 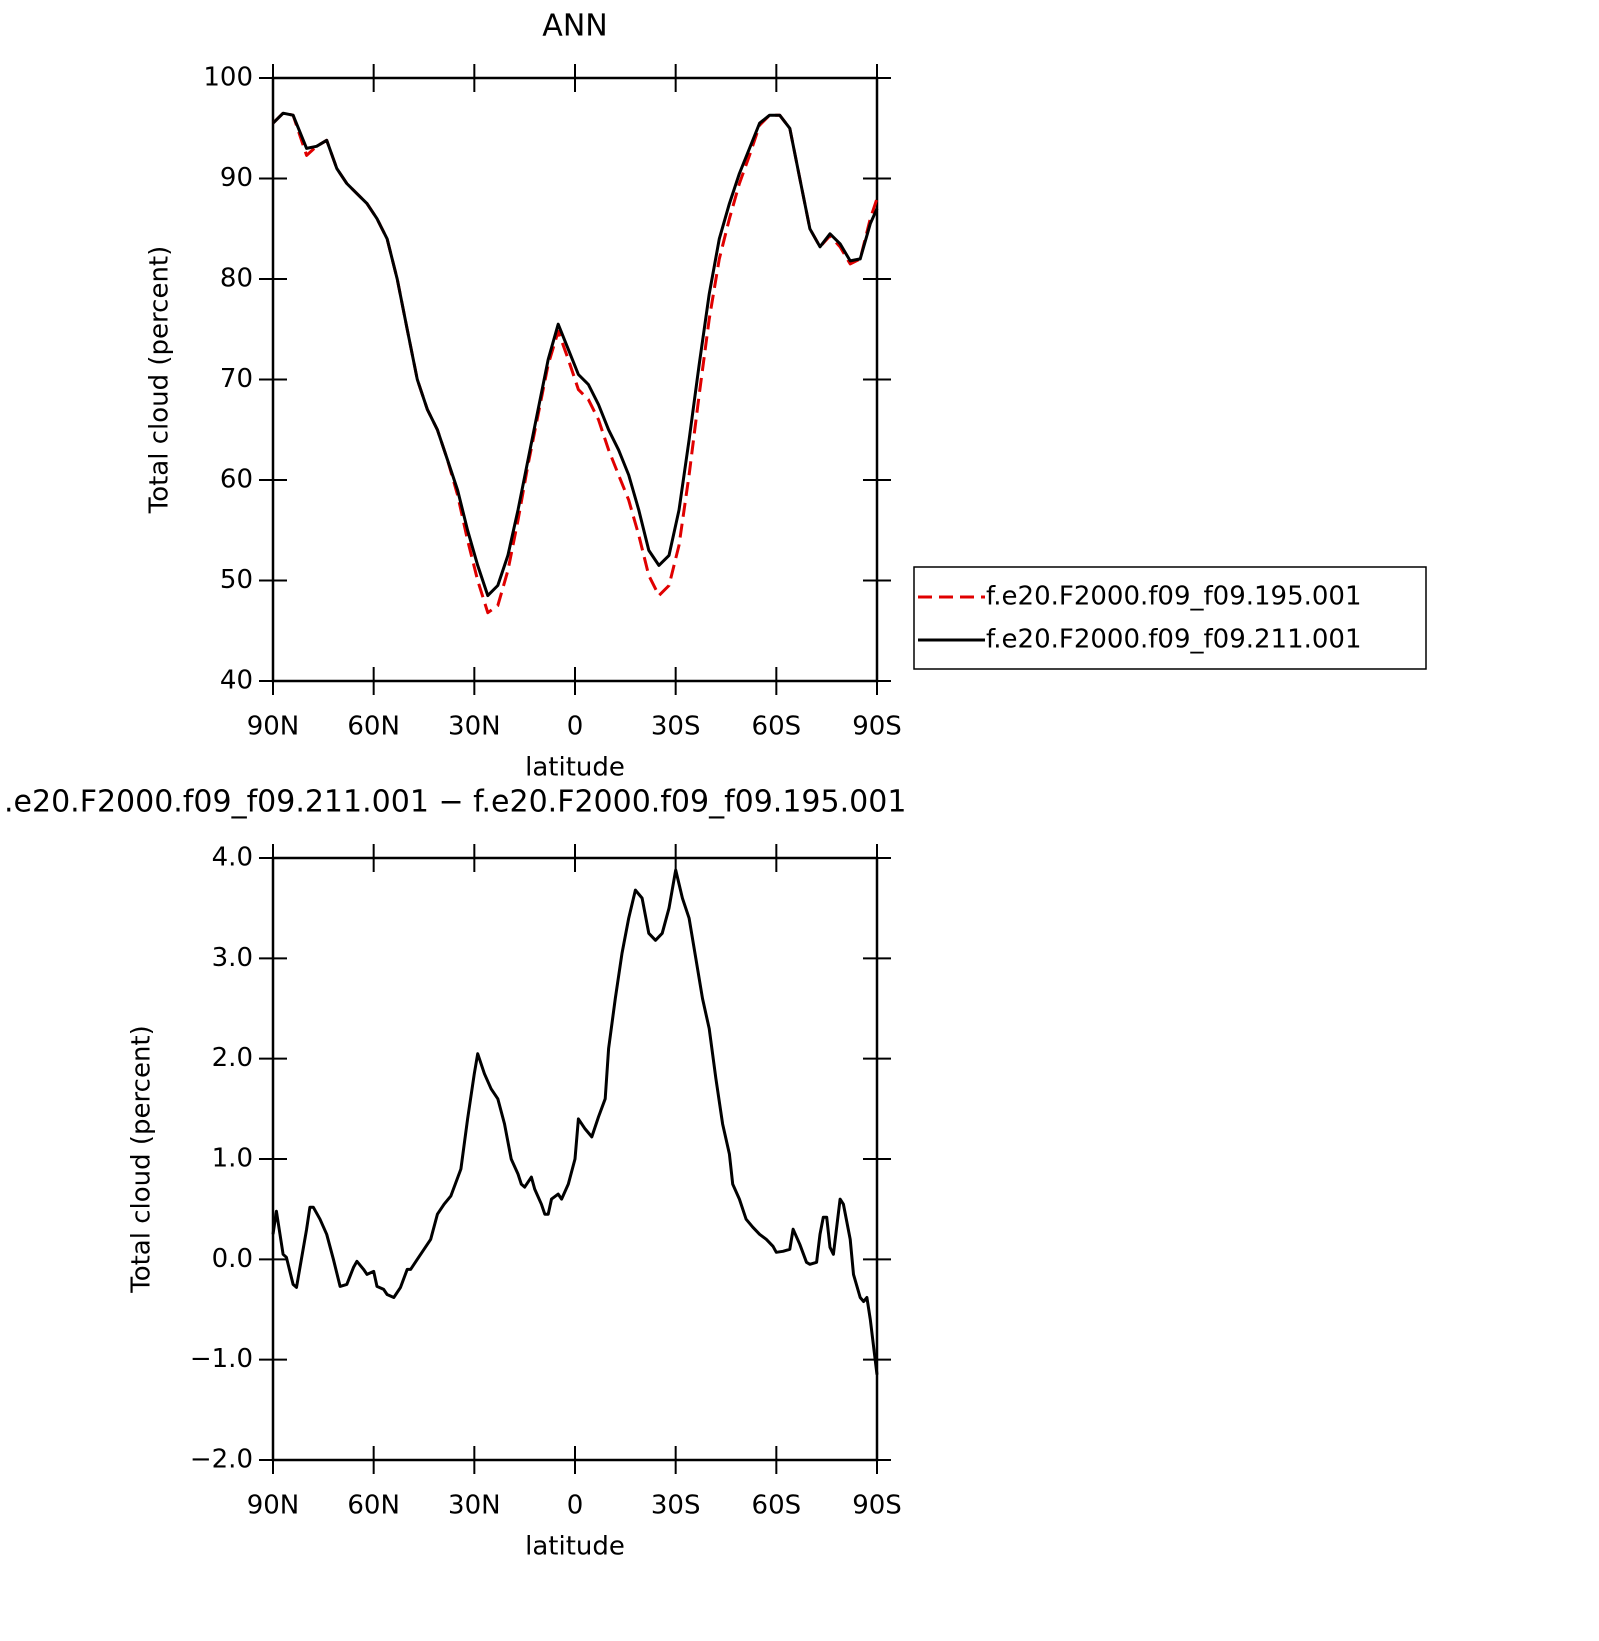 I want to click on y-tick-label: 50, so click(x=236, y=580).